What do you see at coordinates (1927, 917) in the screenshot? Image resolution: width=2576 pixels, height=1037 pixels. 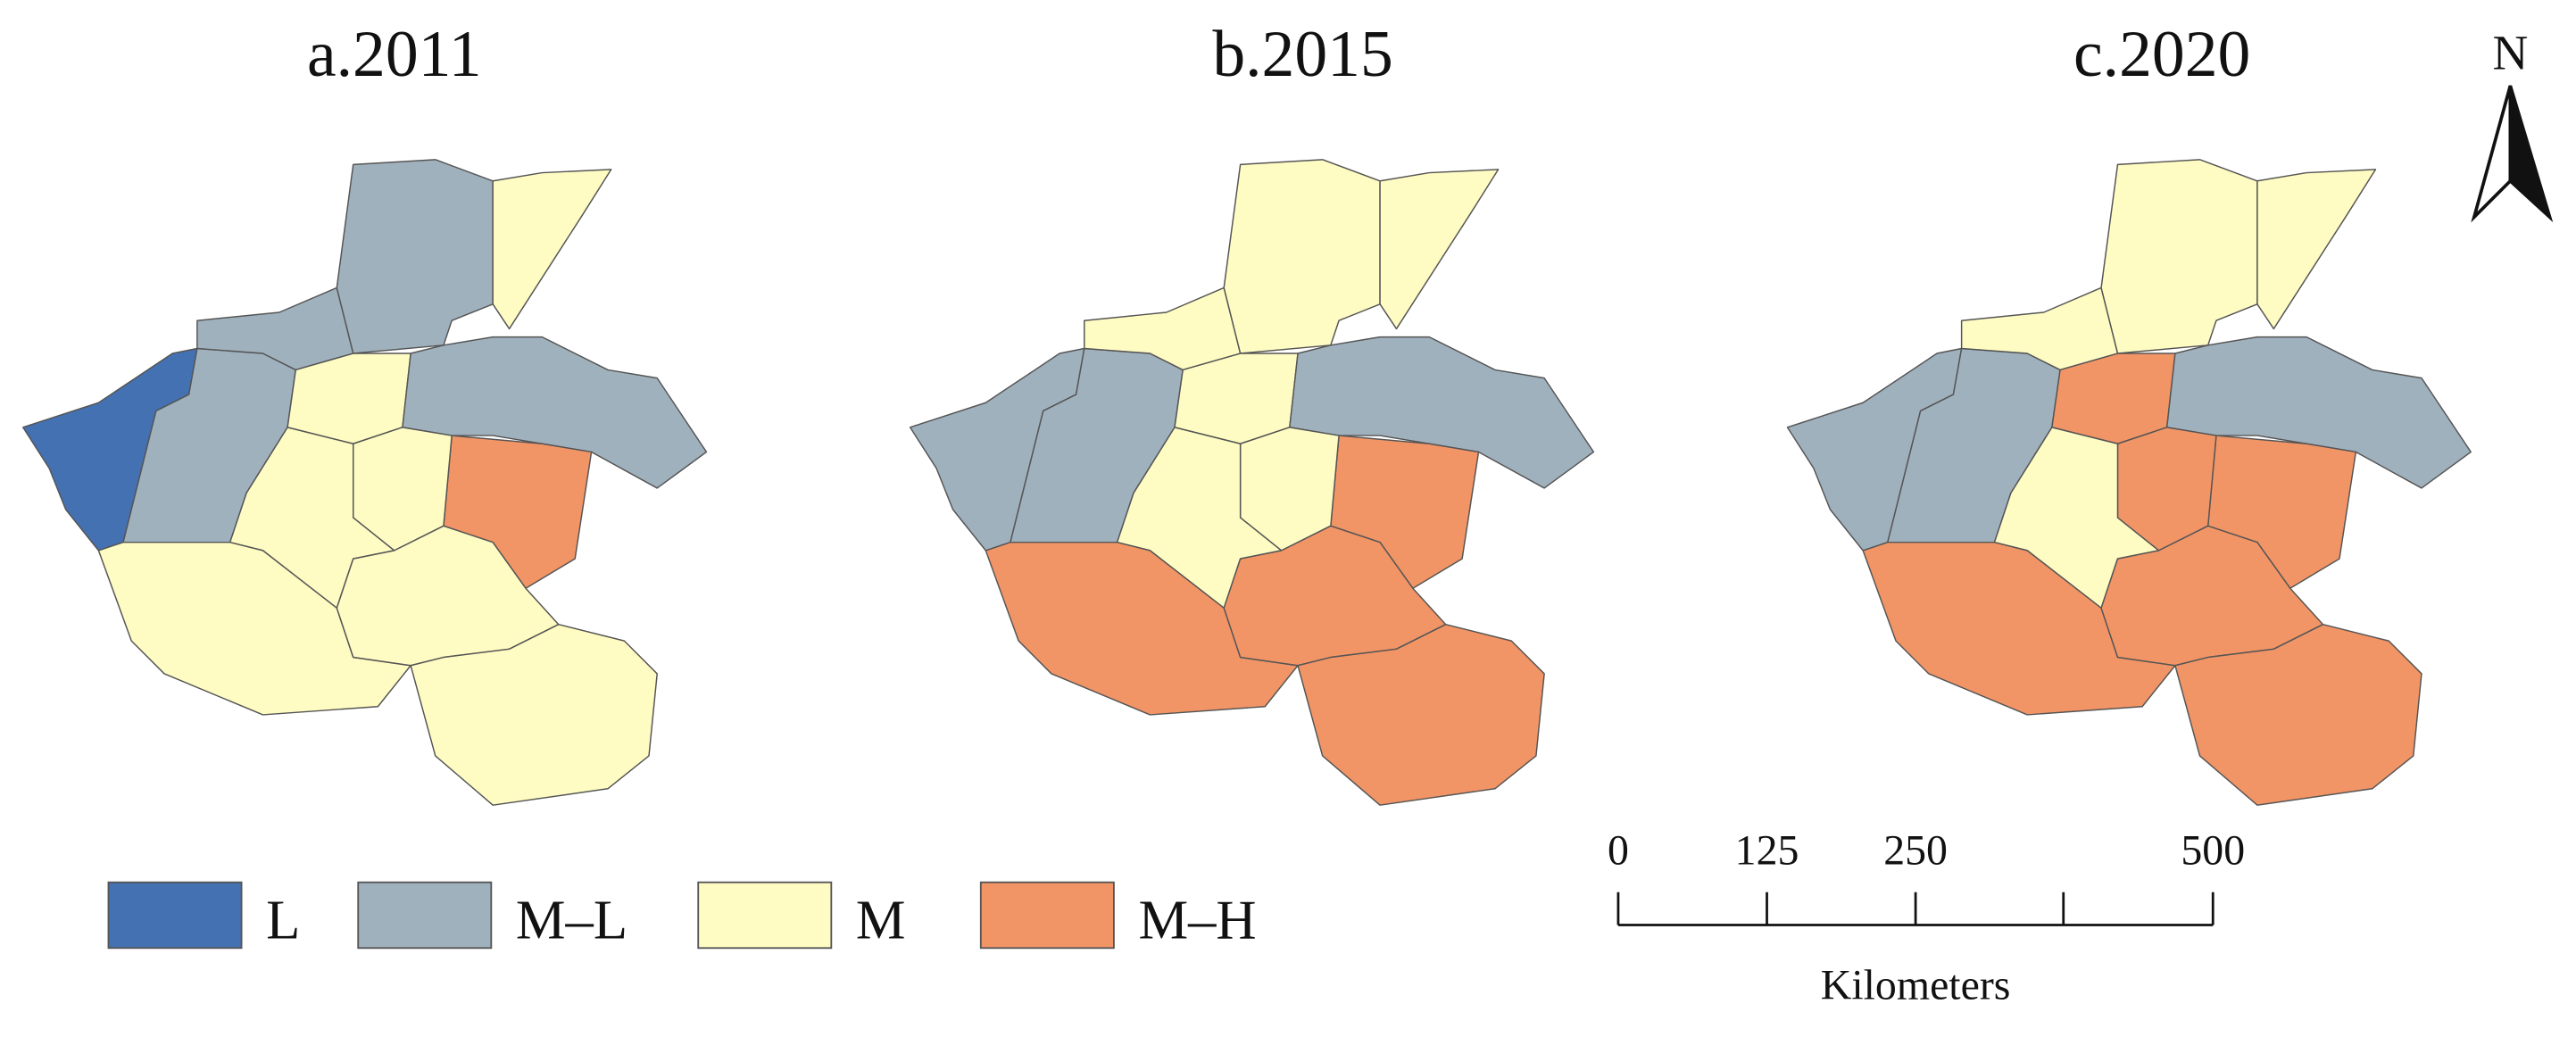 I see `scale-bar: 0 125 250 500 Kilometers` at bounding box center [1927, 917].